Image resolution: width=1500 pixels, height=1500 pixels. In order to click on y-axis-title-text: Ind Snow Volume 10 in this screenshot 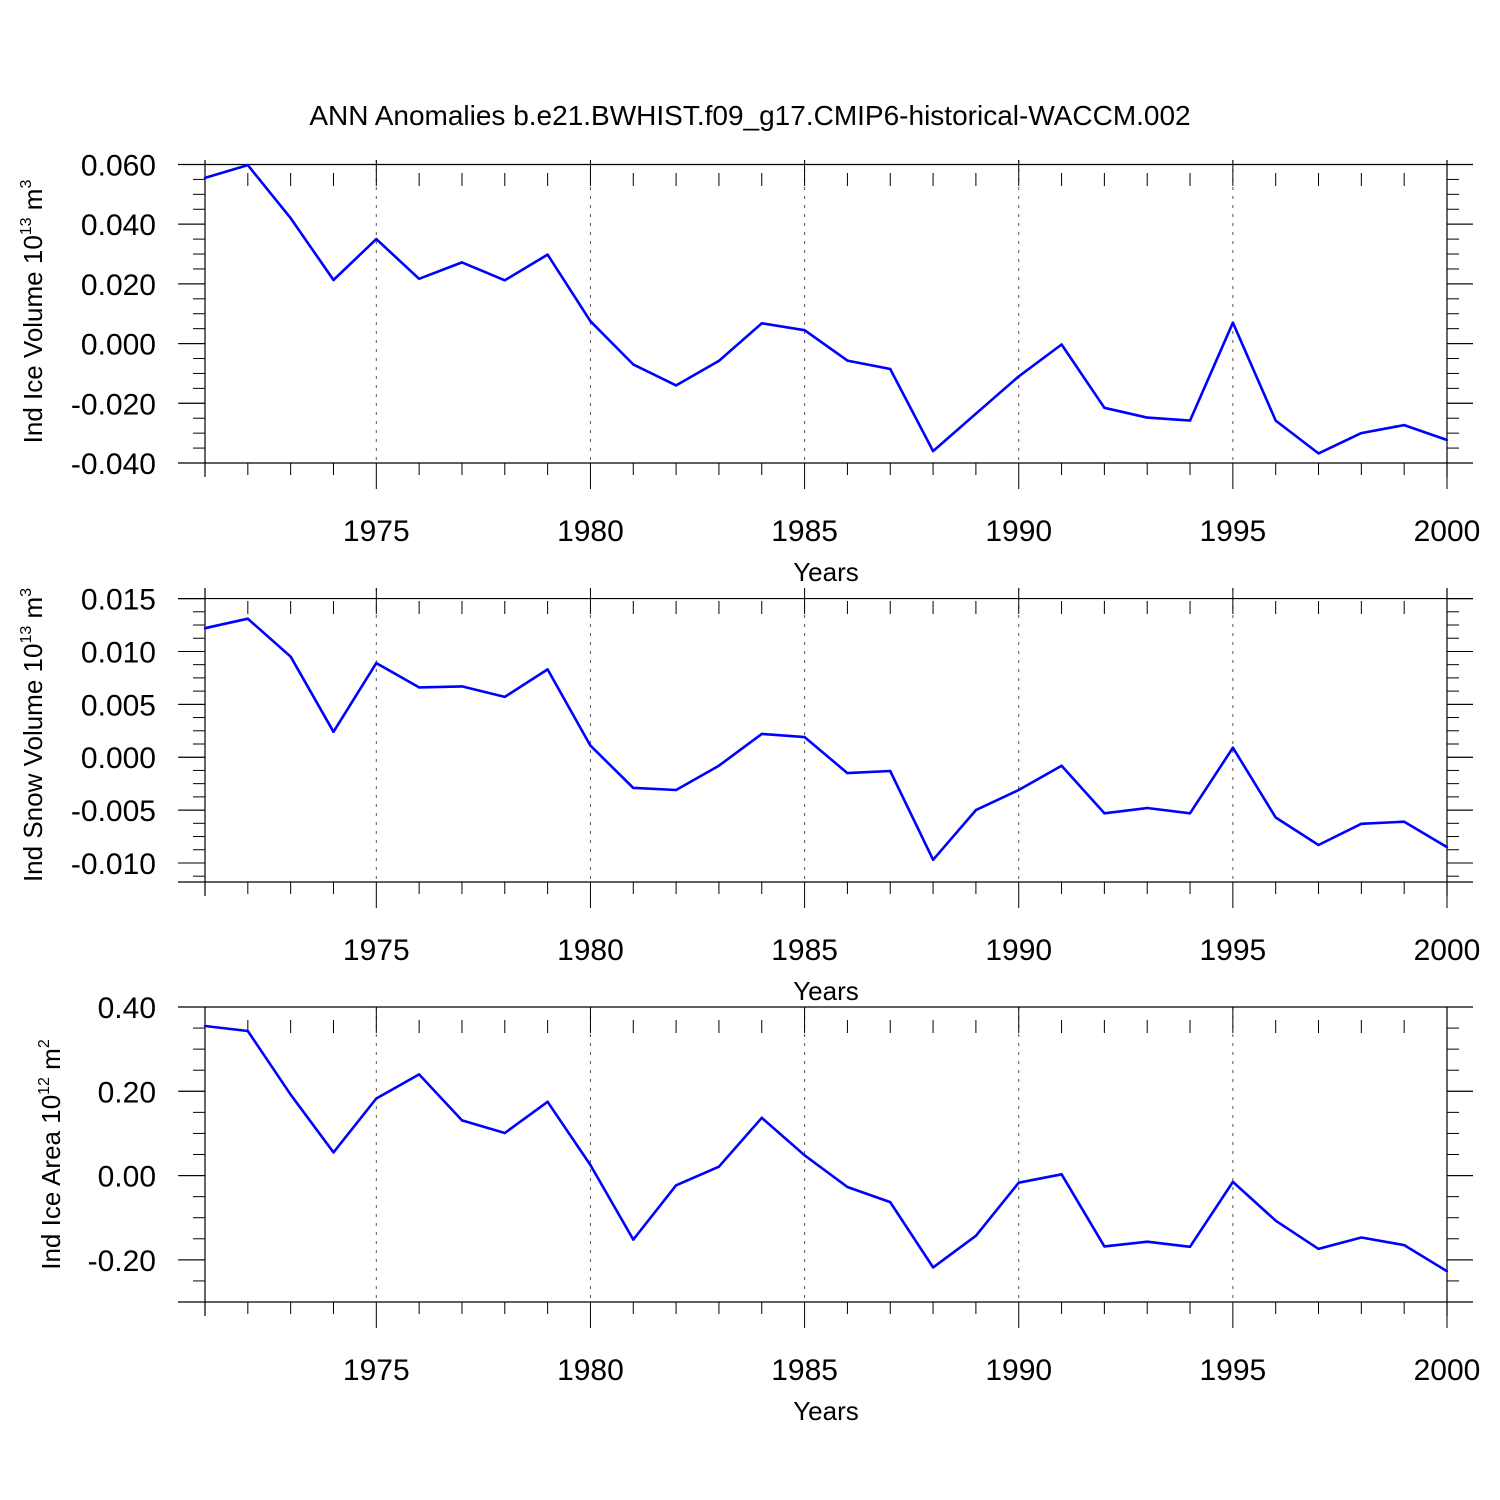, I will do `click(33, 763)`.